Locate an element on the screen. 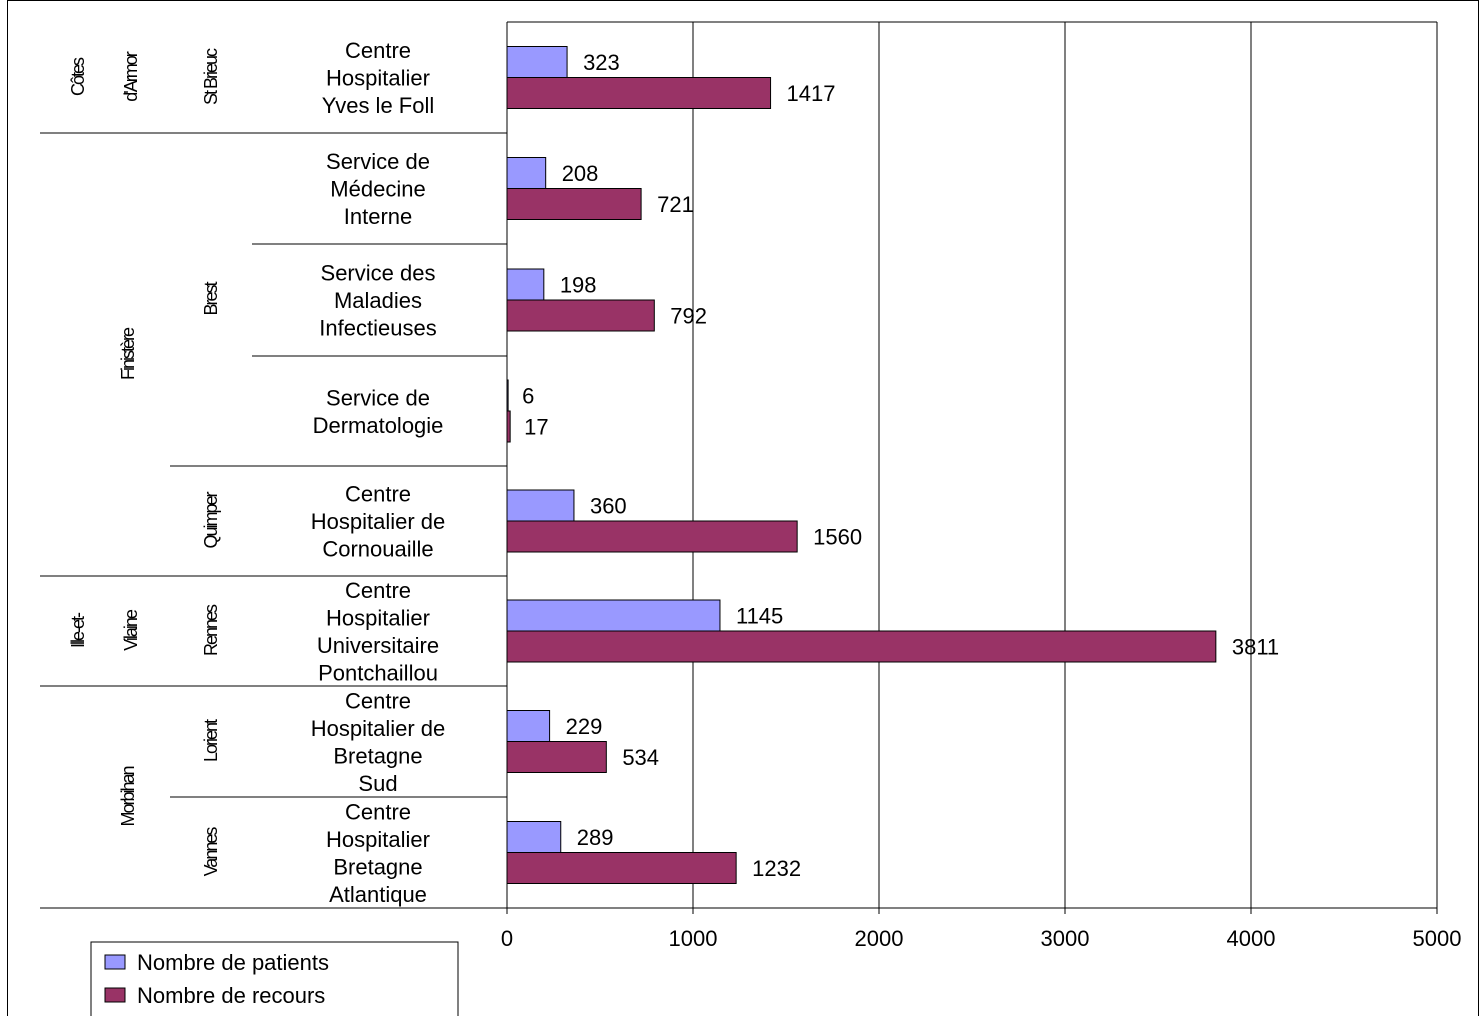  x-tick-label: 3000 is located at coordinates (1065, 938).